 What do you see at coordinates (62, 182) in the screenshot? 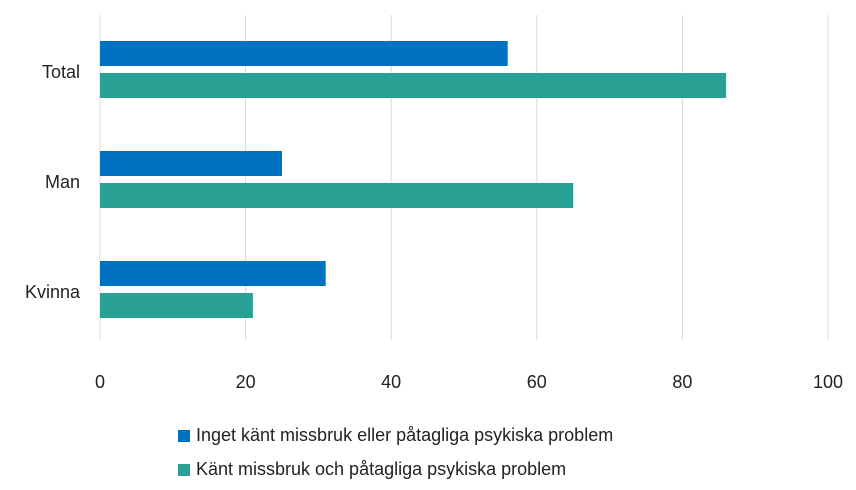
I see `y-tick-label: Man` at bounding box center [62, 182].